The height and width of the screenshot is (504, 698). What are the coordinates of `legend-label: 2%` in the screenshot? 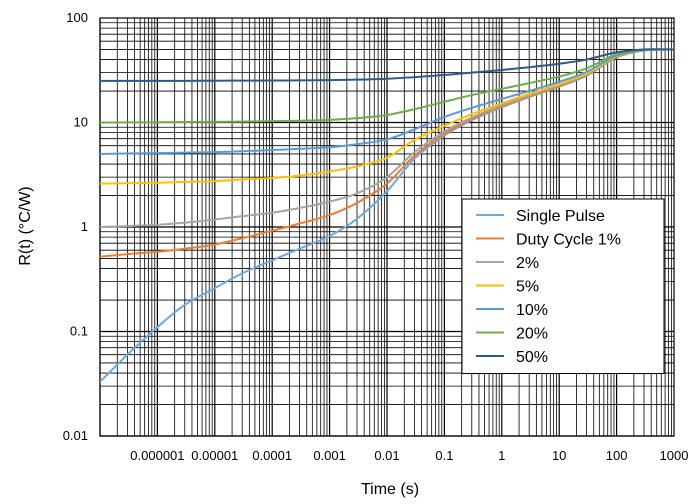 It's located at (527, 263).